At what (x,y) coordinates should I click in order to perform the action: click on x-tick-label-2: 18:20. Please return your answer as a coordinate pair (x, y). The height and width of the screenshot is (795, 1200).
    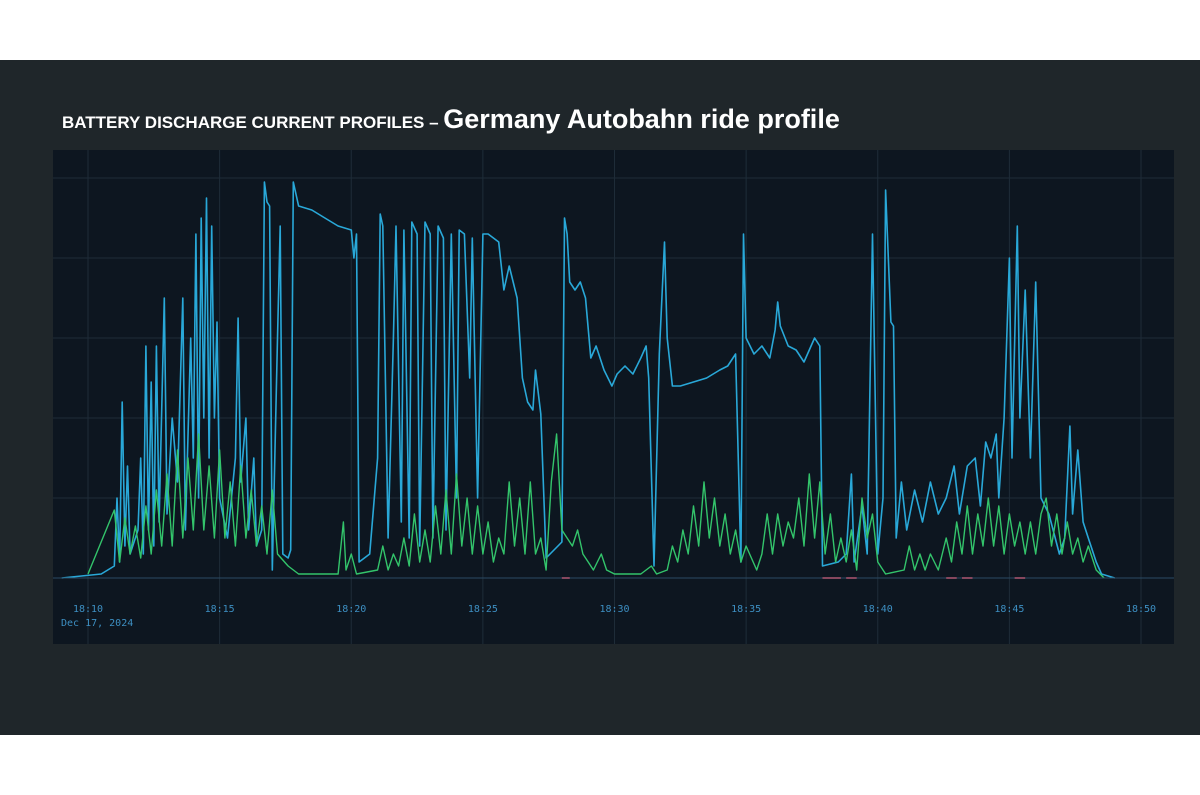
    Looking at the image, I should click on (351, 609).